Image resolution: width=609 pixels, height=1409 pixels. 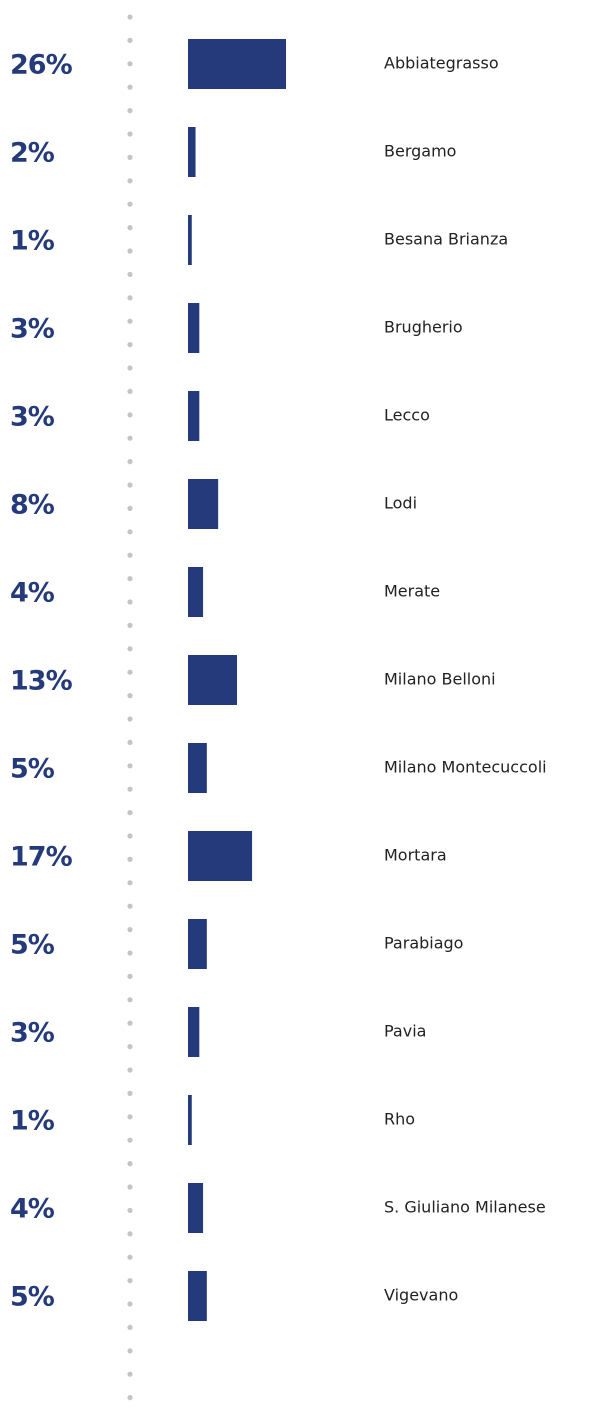 What do you see at coordinates (41, 65) in the screenshot?
I see `value-label: 26%` at bounding box center [41, 65].